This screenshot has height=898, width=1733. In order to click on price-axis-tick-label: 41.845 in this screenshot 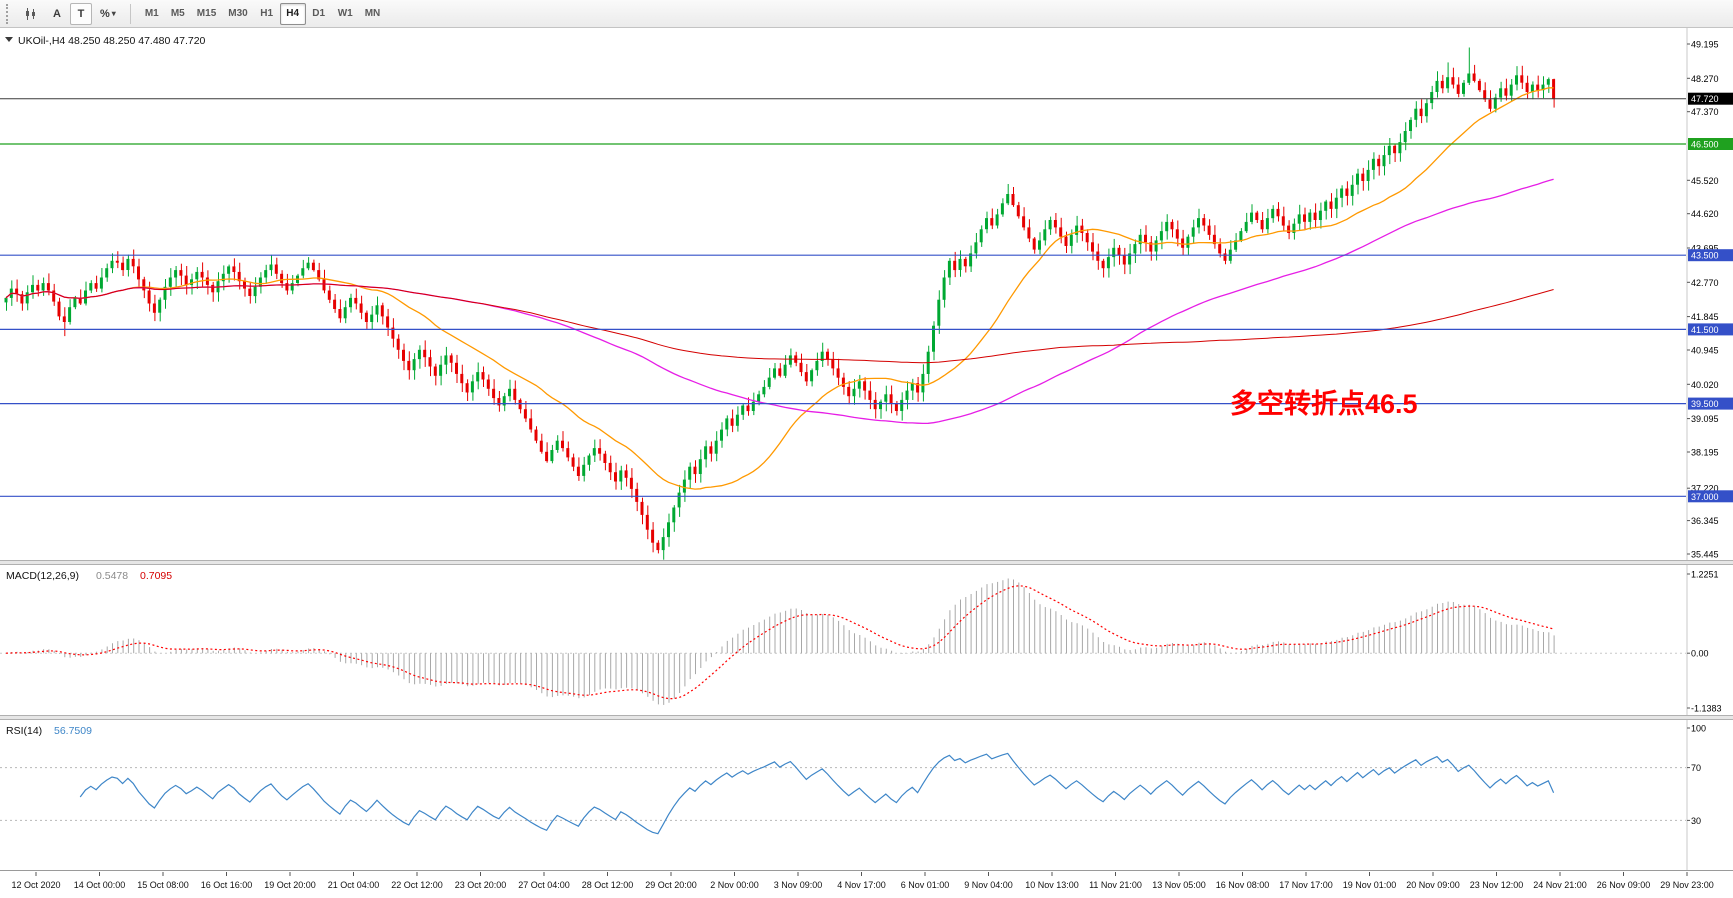, I will do `click(1705, 317)`.